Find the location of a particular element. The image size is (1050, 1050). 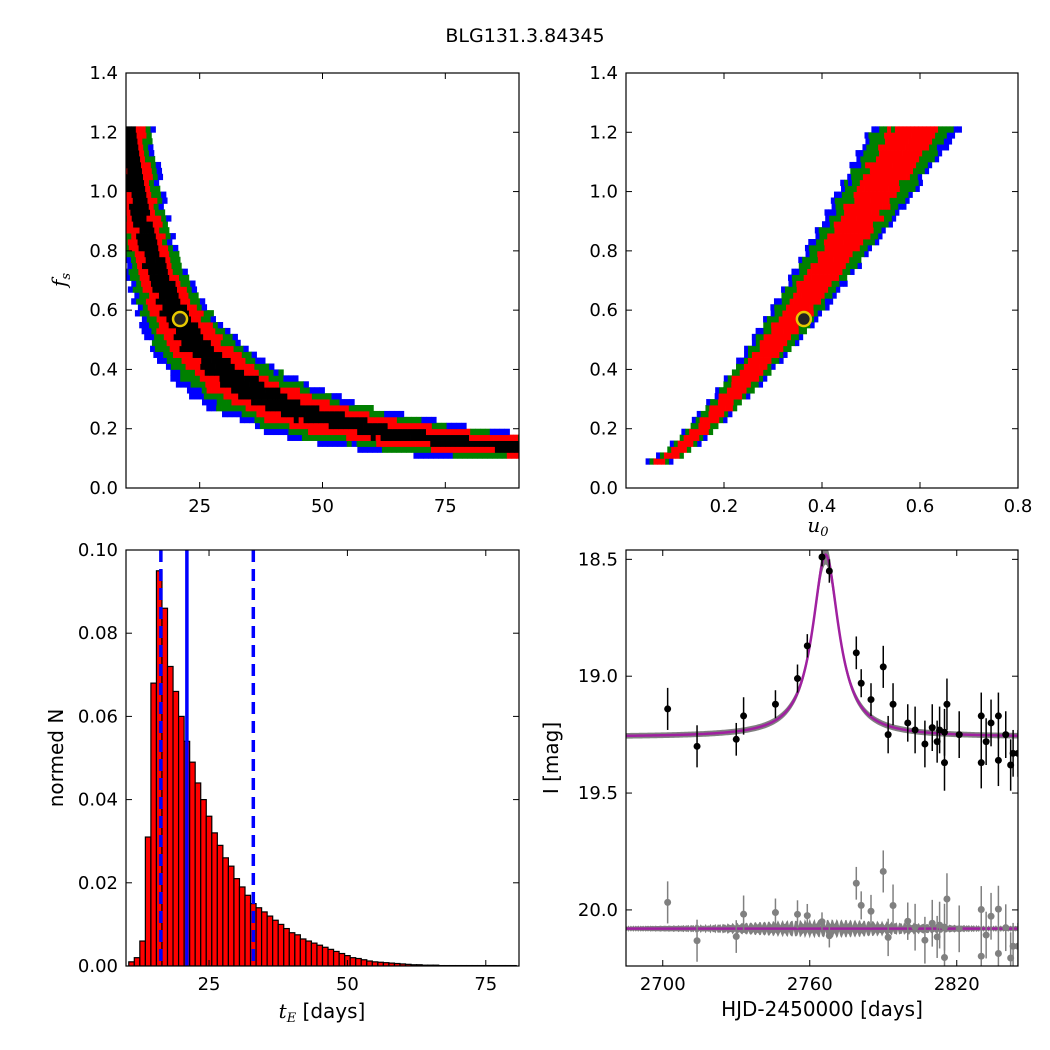

y-tick-label: 1.0 is located at coordinates (603, 192).